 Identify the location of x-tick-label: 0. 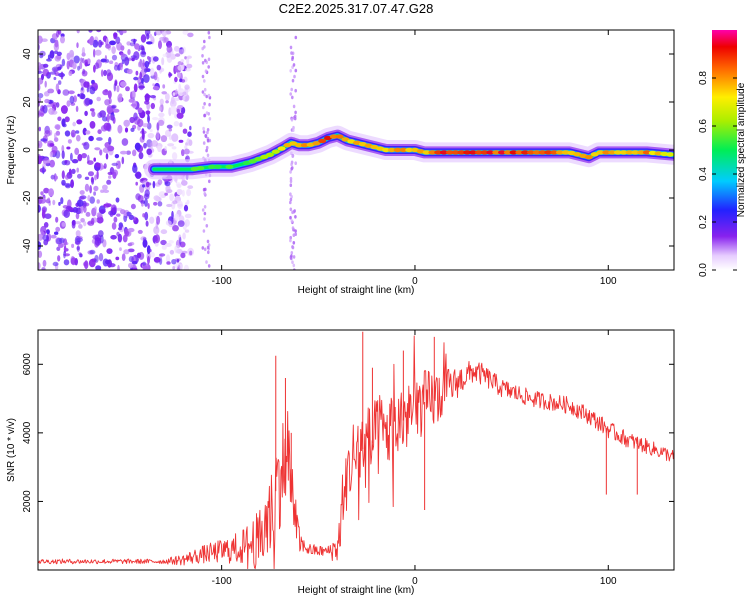
(415, 581).